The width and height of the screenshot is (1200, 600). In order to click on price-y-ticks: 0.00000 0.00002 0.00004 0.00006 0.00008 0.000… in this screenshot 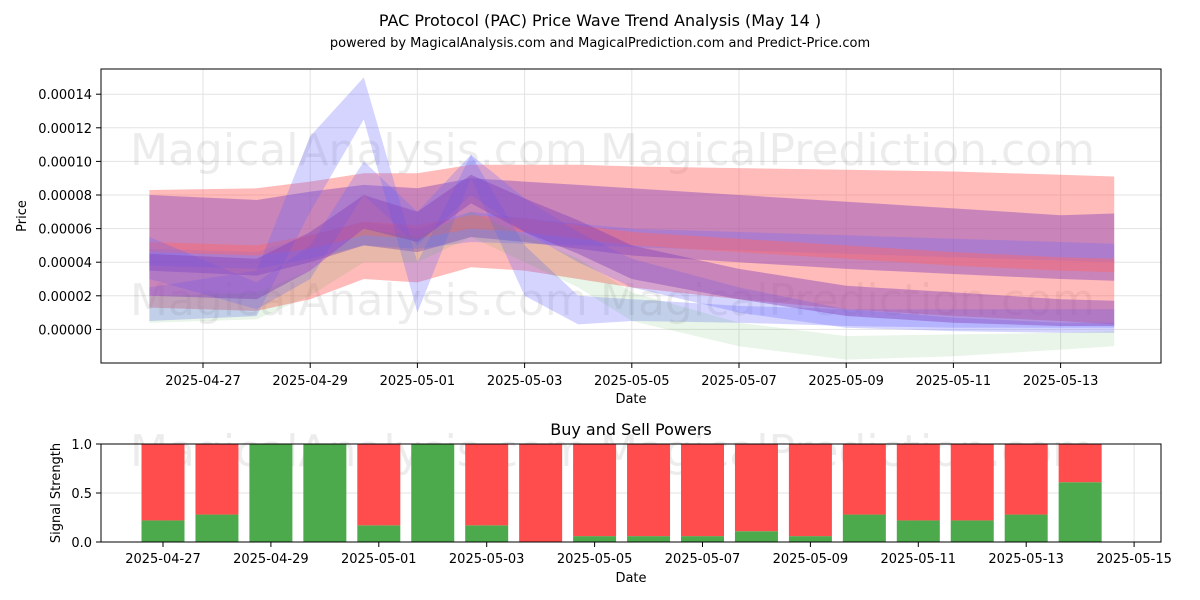, I will do `click(69, 213)`.